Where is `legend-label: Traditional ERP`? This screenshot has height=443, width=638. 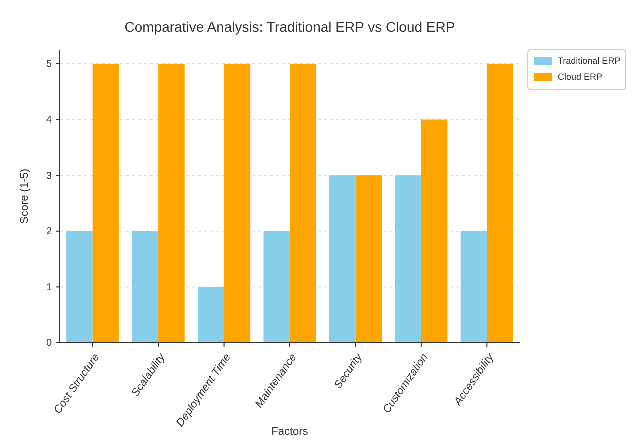
legend-label: Traditional ERP is located at coordinates (589, 61).